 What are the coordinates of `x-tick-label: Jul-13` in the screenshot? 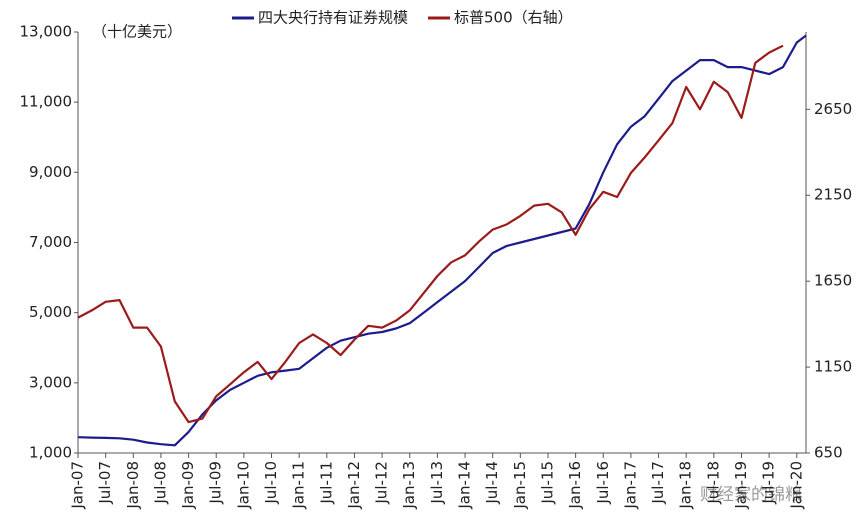 It's located at (437, 483).